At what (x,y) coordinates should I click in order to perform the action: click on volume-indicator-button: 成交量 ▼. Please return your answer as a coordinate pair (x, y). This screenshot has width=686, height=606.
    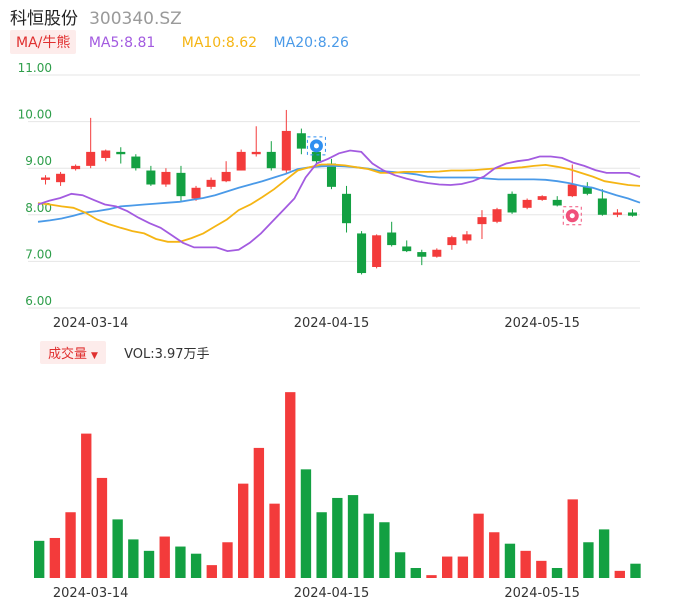
    Looking at the image, I should click on (73, 352).